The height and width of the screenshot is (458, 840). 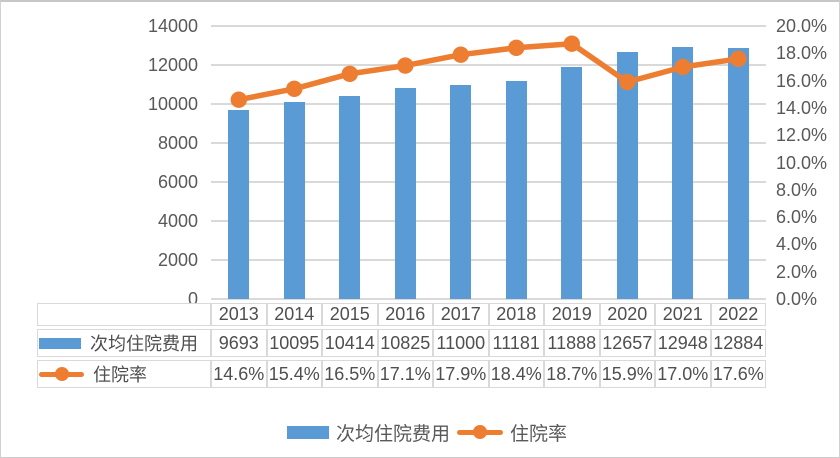 I want to click on right-axis-tick-label: 14.0%, so click(x=802, y=107).